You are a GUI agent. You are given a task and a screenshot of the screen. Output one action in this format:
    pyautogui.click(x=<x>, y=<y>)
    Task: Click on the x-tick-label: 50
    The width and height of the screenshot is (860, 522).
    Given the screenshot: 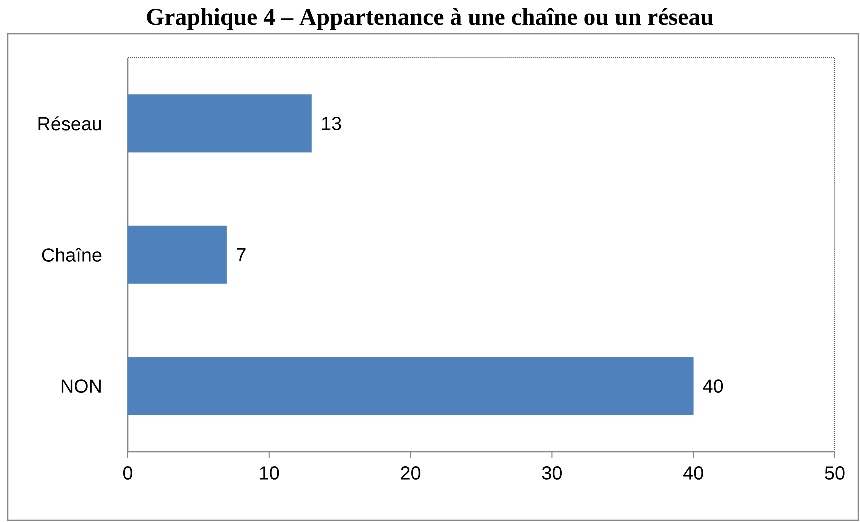 What is the action you would take?
    pyautogui.click(x=835, y=473)
    